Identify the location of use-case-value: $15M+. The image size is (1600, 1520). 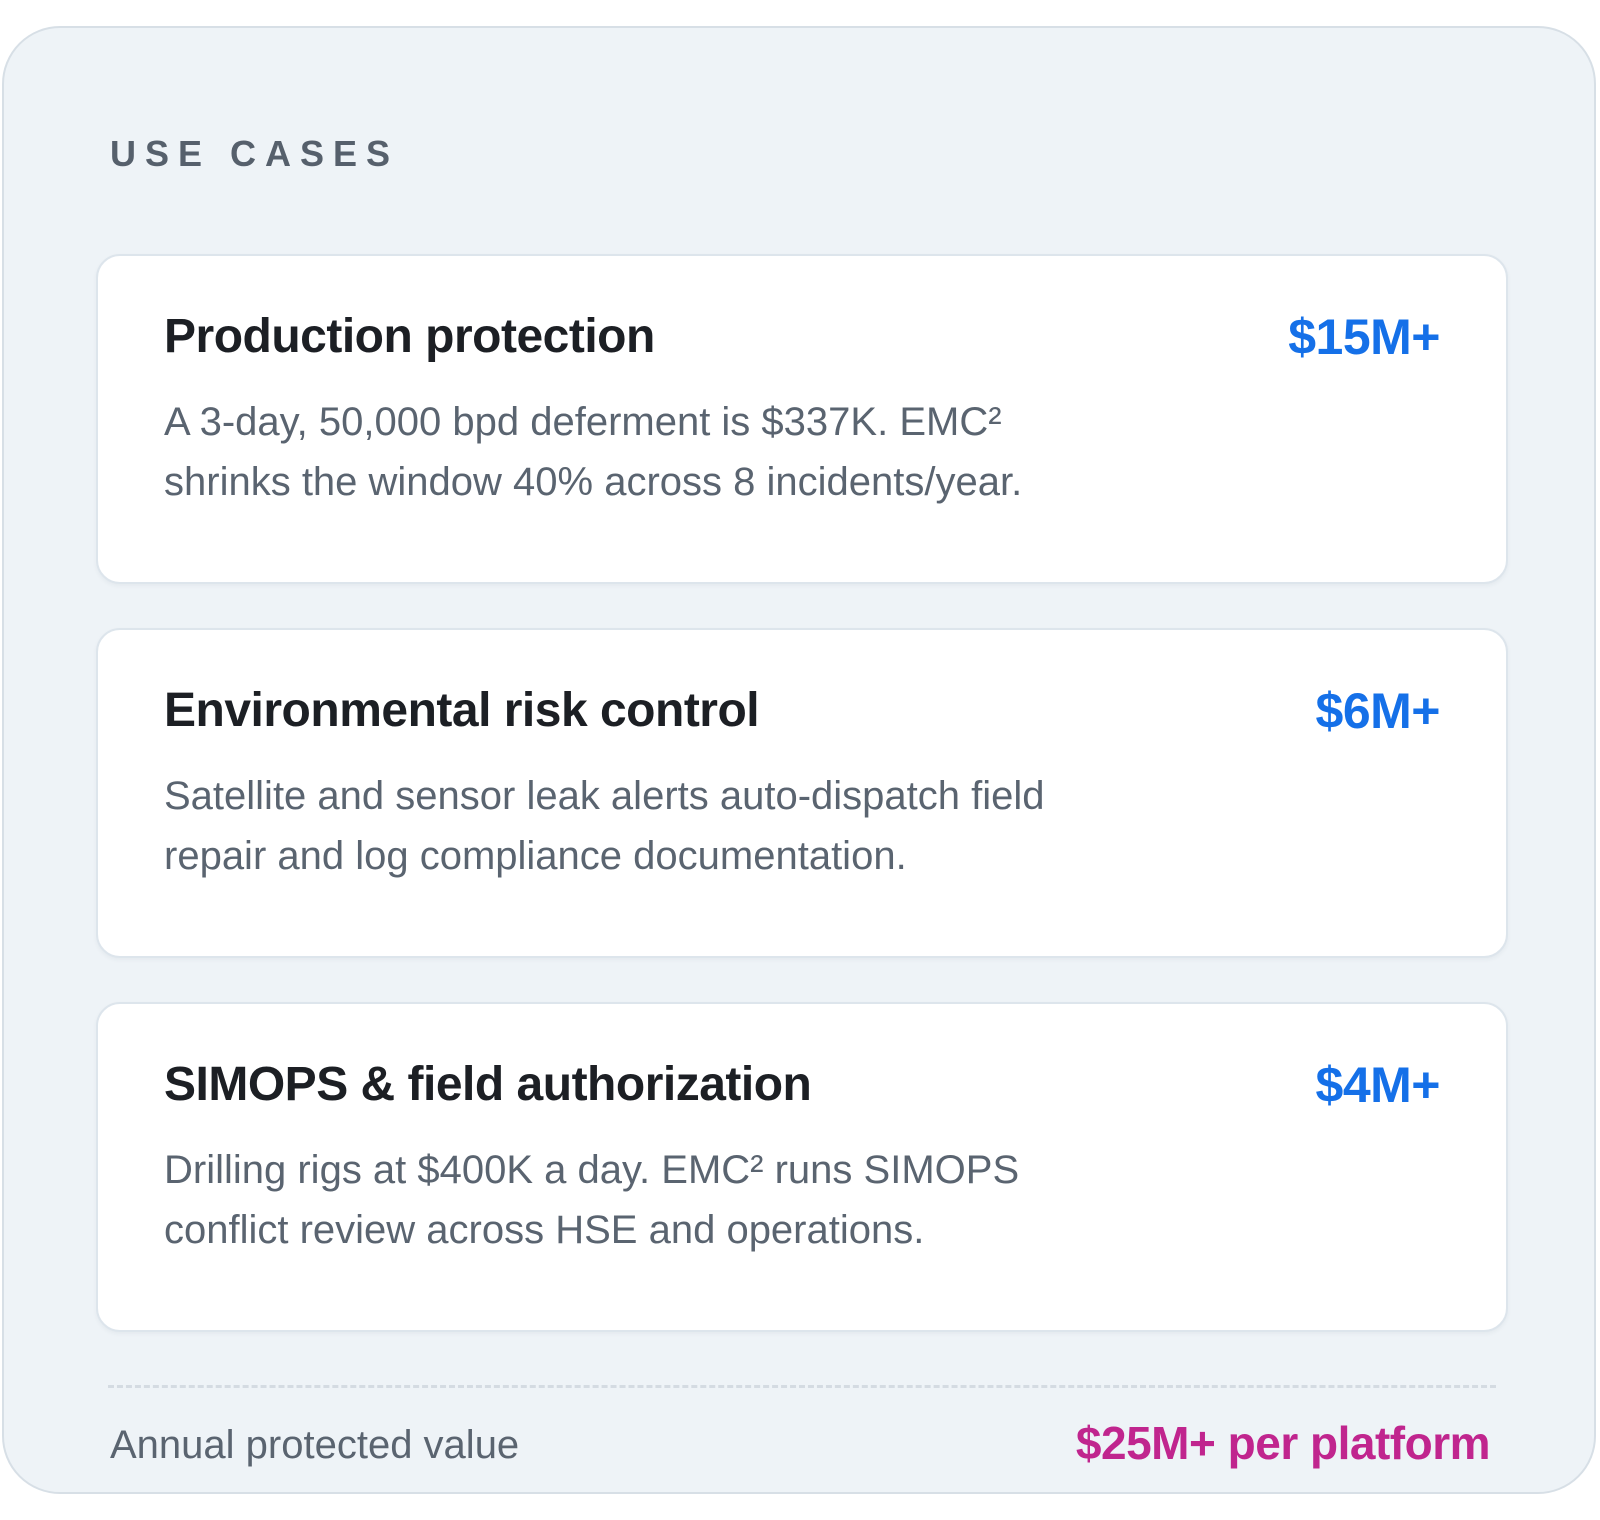
(1364, 337).